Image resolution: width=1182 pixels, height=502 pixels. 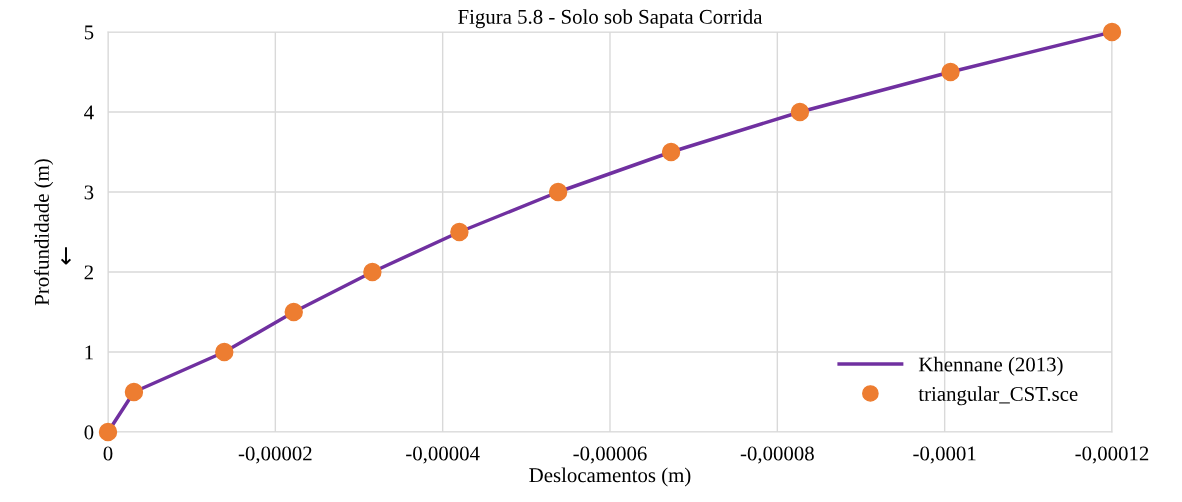 I want to click on x-tick-label: -0,00004, so click(x=443, y=455).